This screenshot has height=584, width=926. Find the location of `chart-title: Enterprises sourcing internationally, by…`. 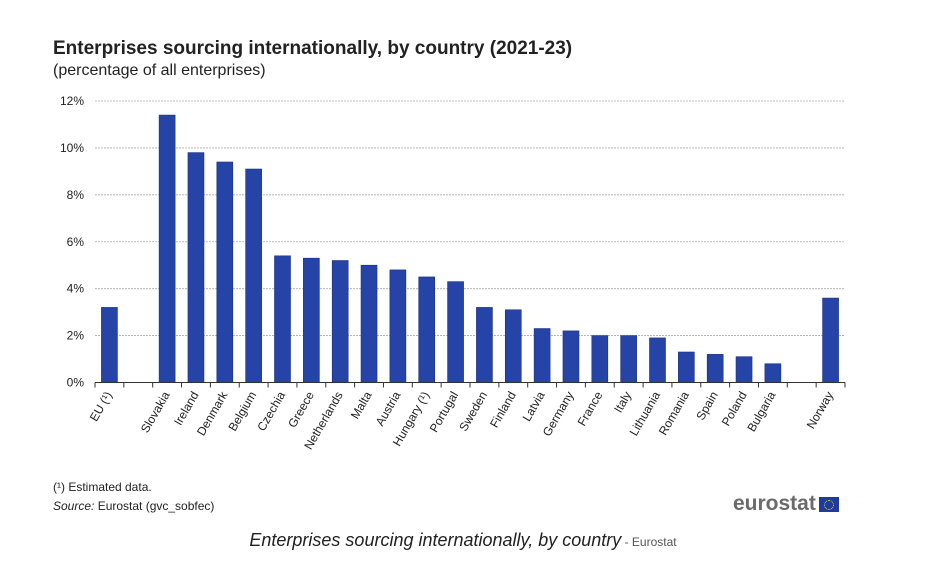

chart-title: Enterprises sourcing internationally, by… is located at coordinates (313, 48).